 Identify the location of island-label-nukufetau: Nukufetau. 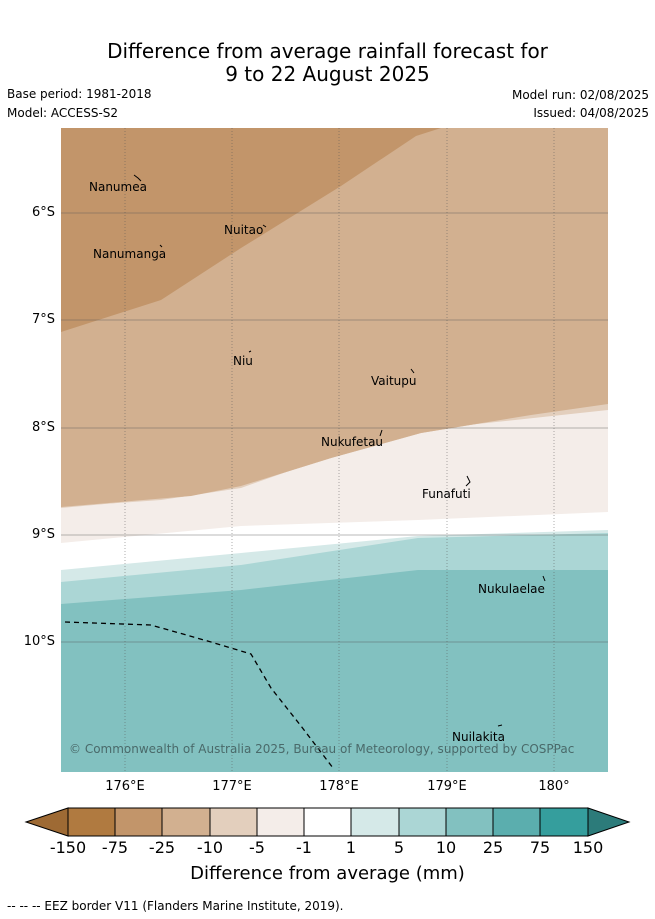
(352, 442).